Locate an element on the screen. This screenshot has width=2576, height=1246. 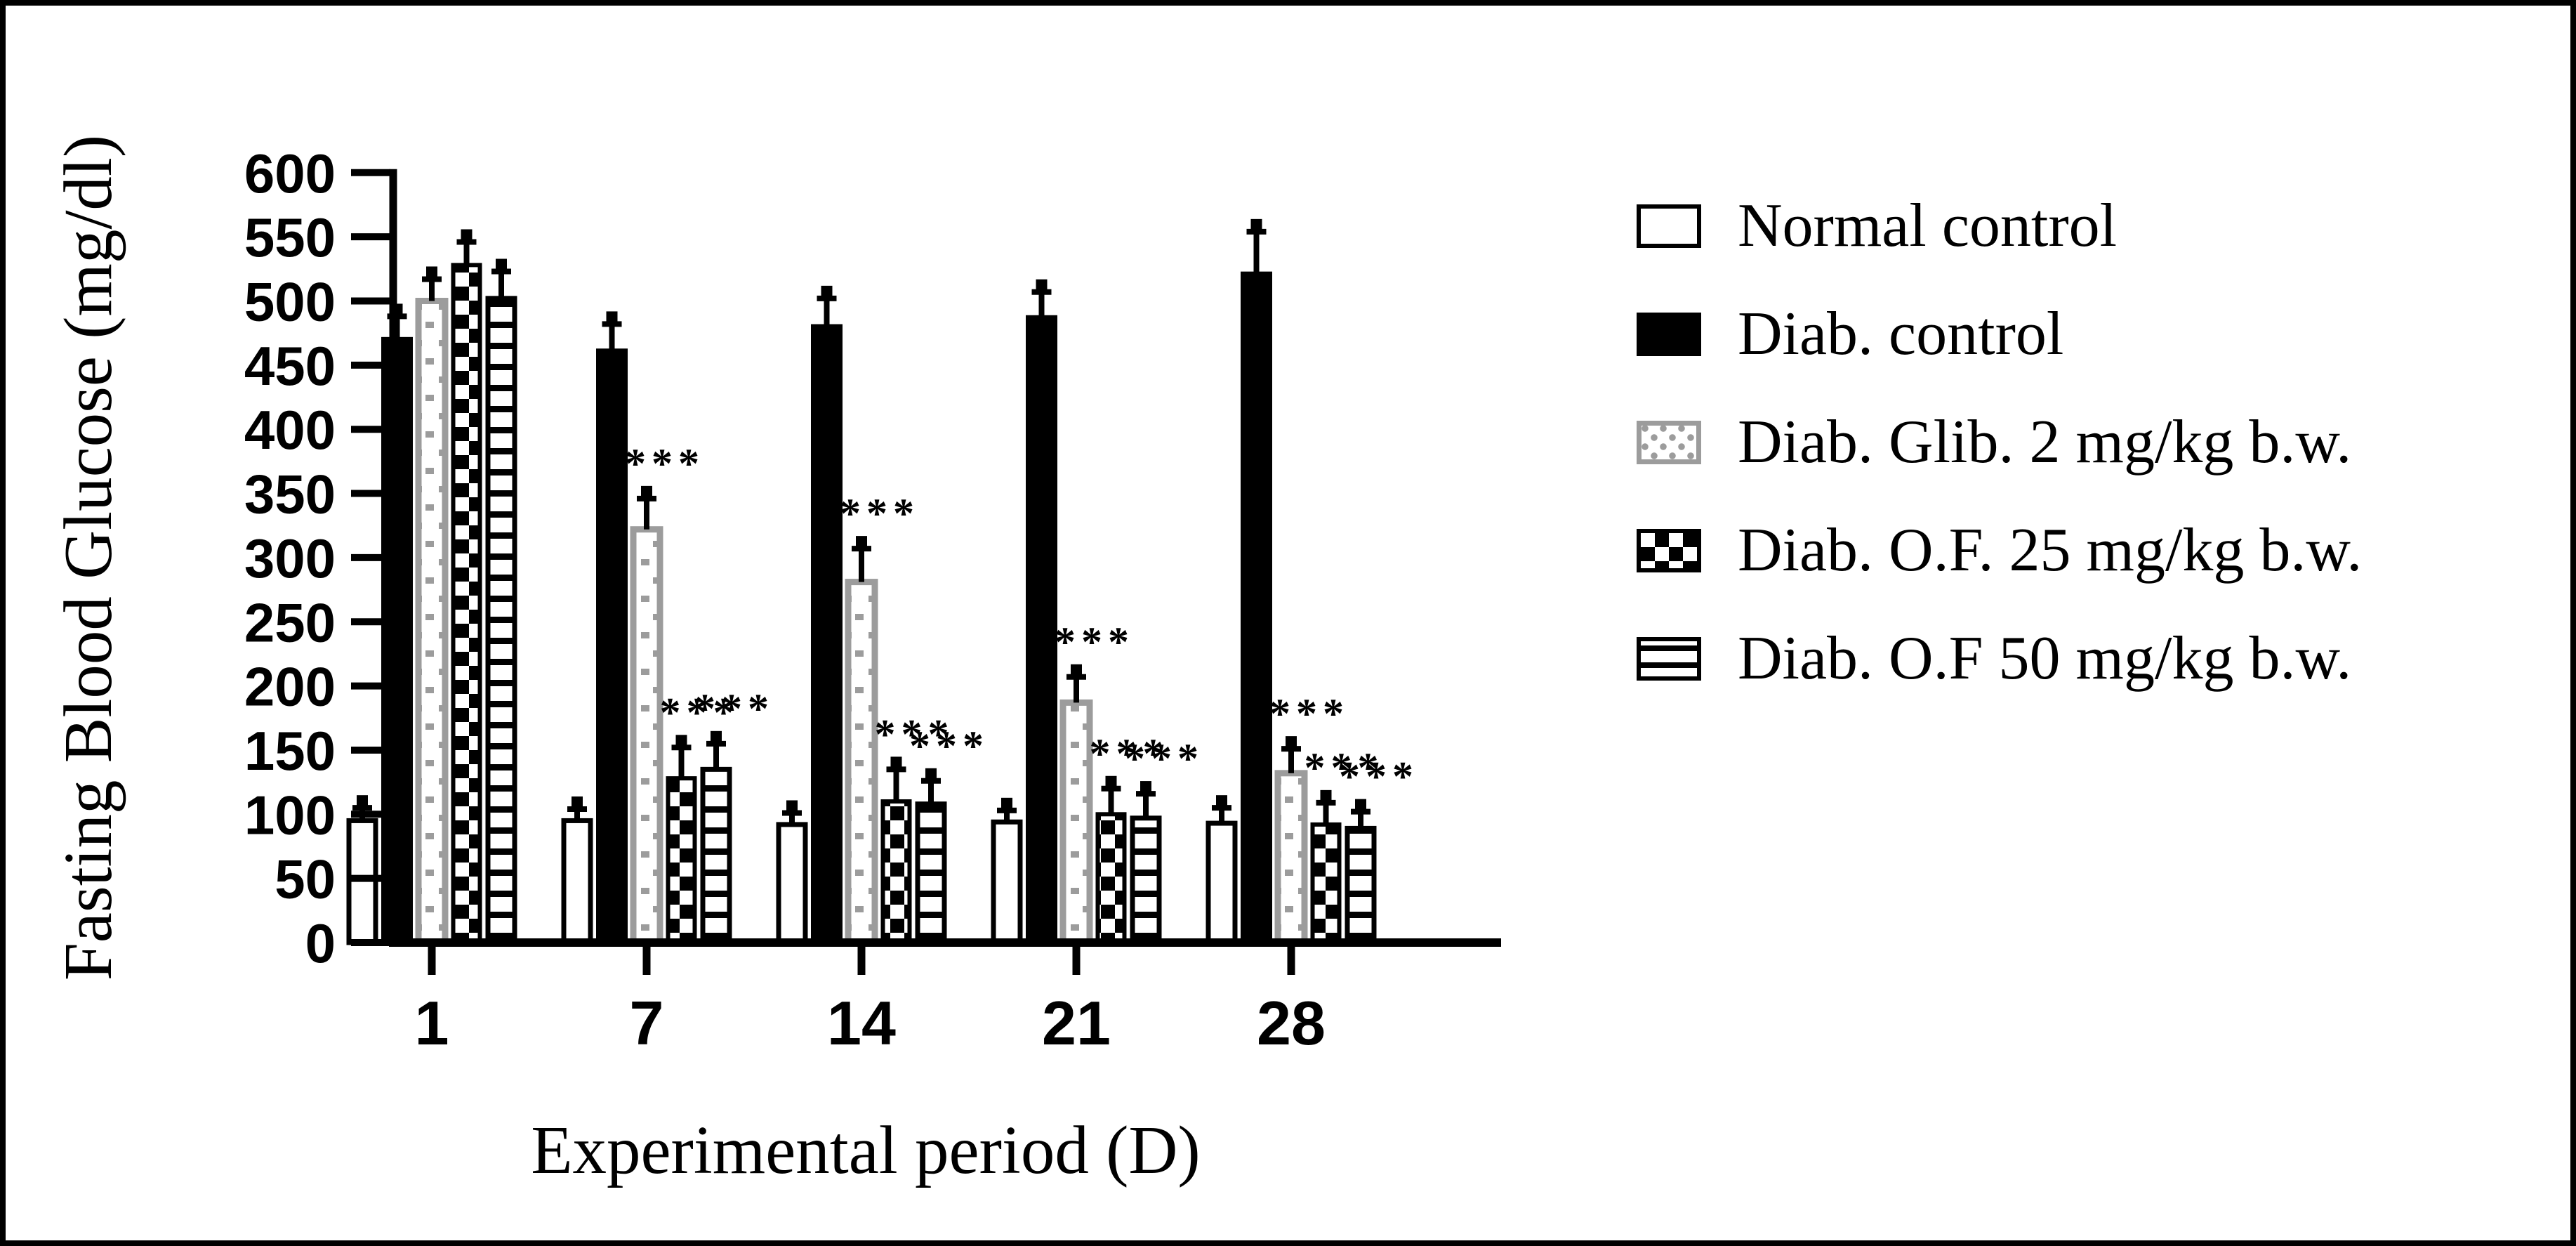
legend-item: Diab. O.F. 25 mg/kg b.w. is located at coordinates (1999, 551).